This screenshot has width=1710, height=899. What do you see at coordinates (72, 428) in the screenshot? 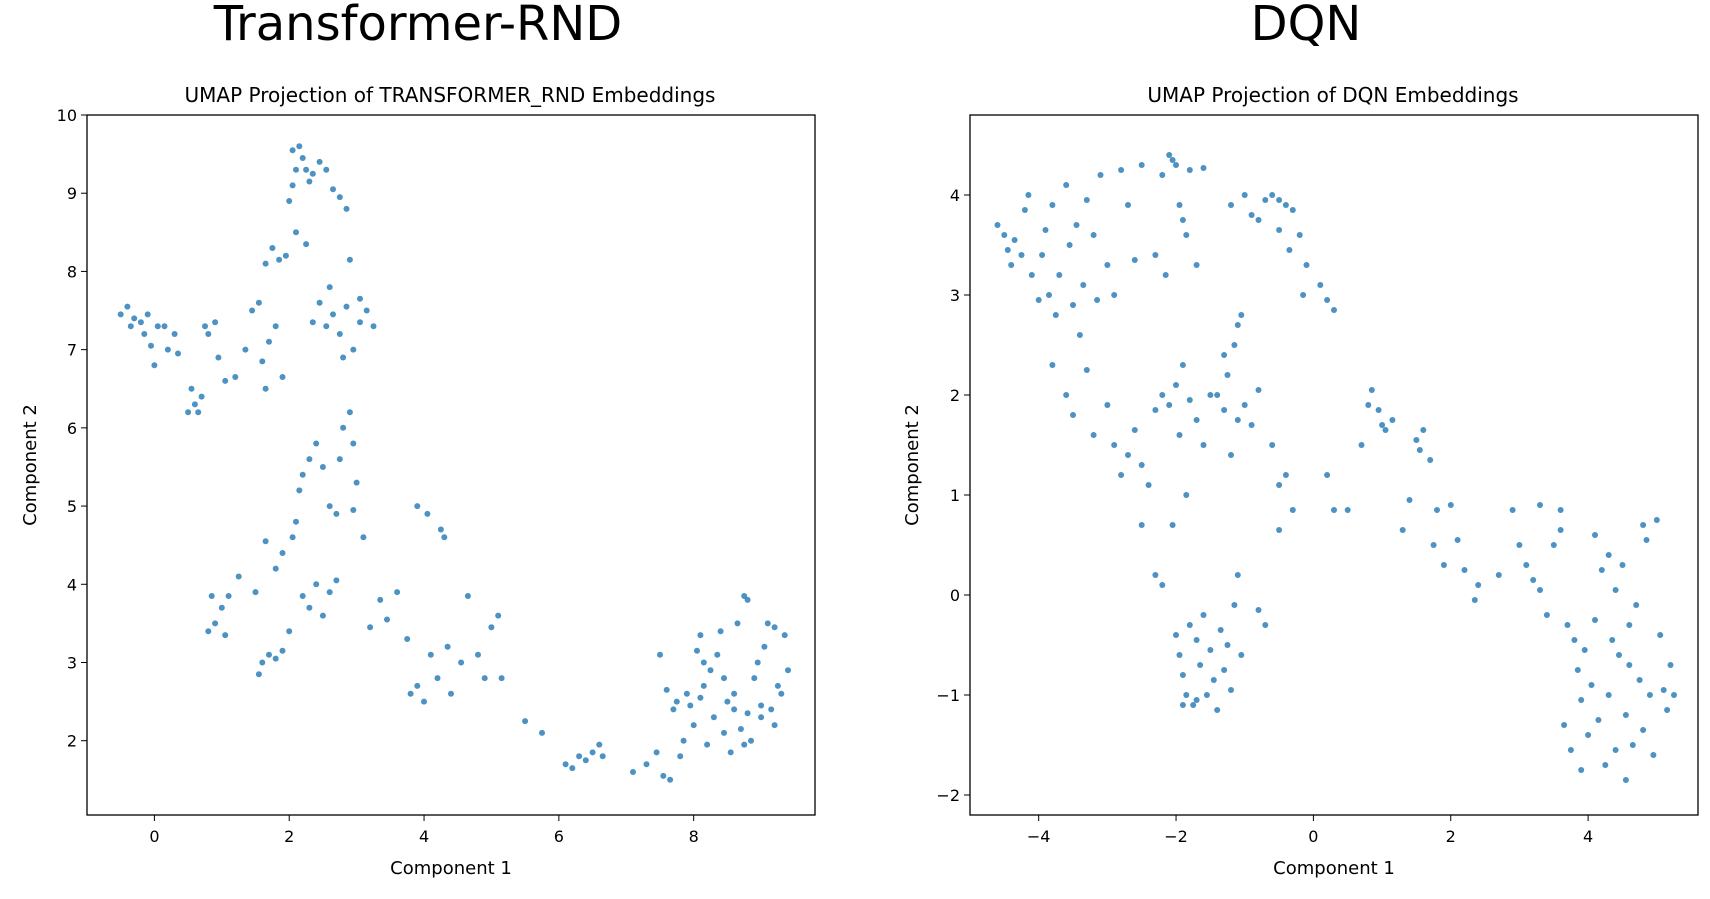
I see `y-ticks: 2 3 4 5 6 7 8 9 10` at bounding box center [72, 428].